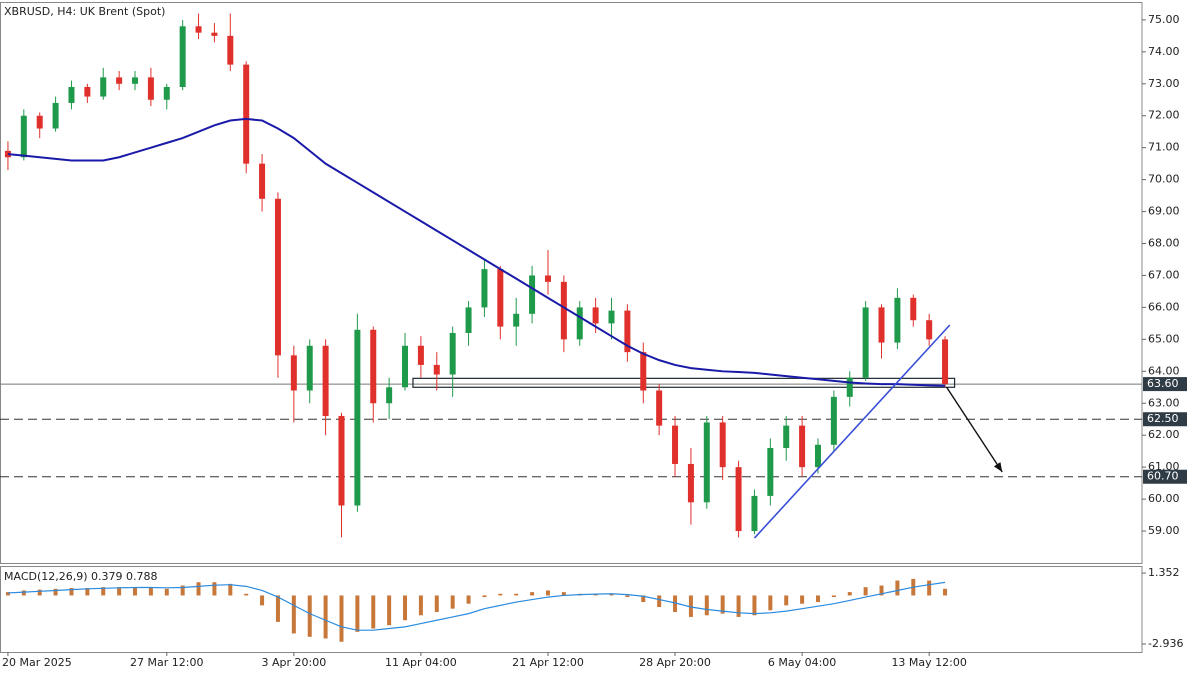  What do you see at coordinates (1164, 211) in the screenshot?
I see `y-tick-label: 69.00` at bounding box center [1164, 211].